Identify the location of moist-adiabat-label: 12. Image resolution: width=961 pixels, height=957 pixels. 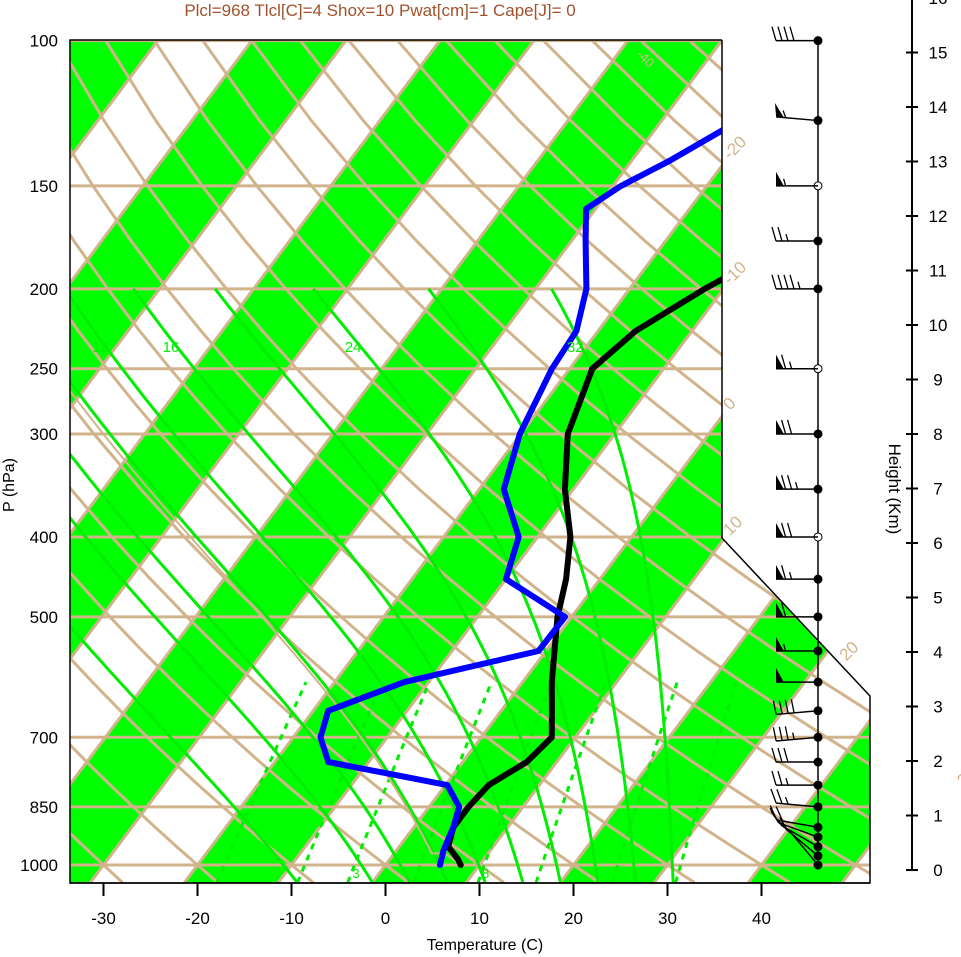
(100, 347).